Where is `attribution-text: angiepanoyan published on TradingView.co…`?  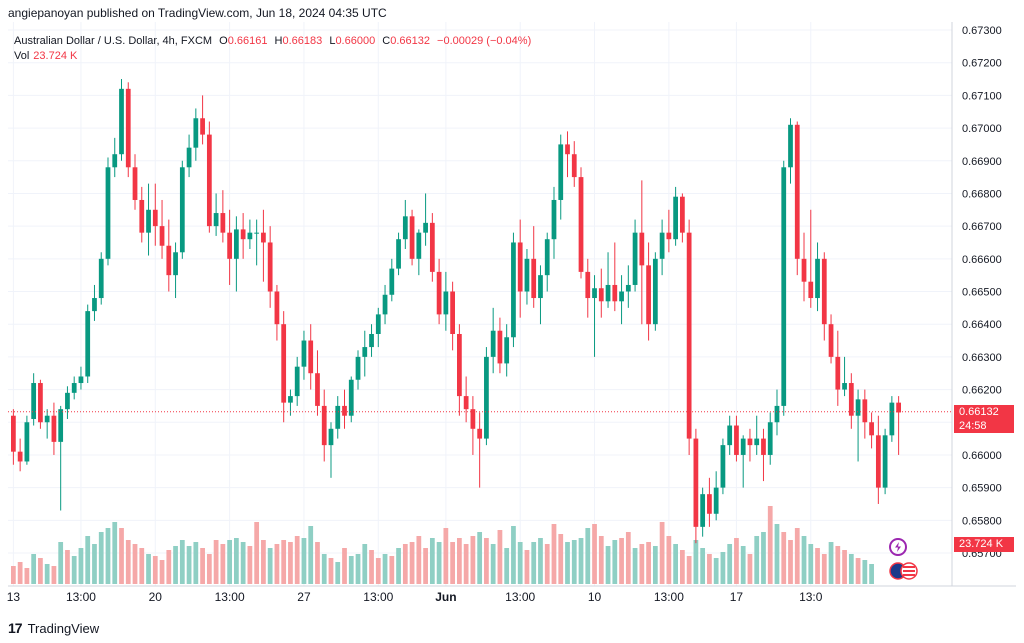
attribution-text: angiepanoyan published on TradingView.co… is located at coordinates (197, 13).